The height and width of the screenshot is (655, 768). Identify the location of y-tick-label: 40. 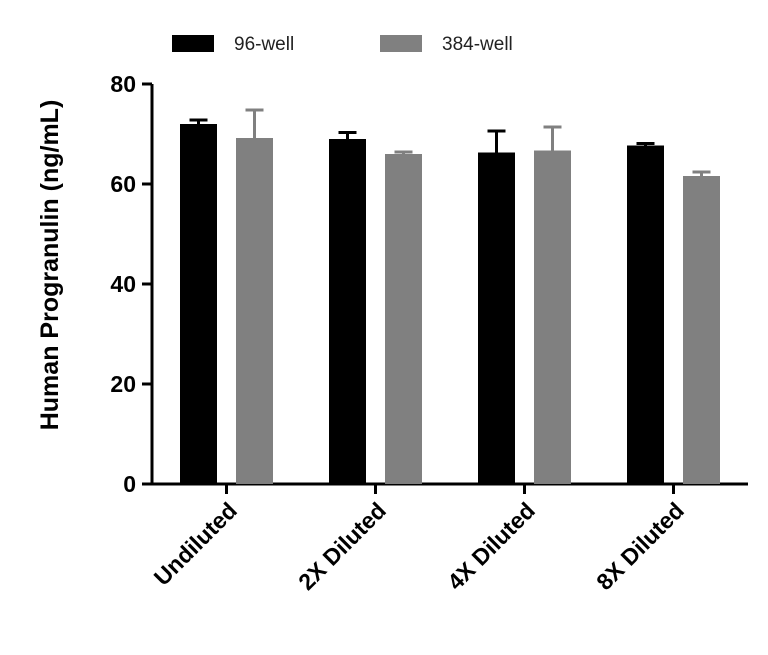
(123, 284).